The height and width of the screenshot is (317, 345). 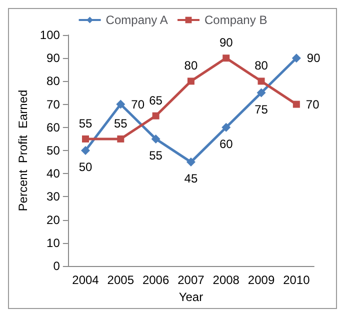 What do you see at coordinates (53, 219) in the screenshot?
I see `y-tick-label: 20` at bounding box center [53, 219].